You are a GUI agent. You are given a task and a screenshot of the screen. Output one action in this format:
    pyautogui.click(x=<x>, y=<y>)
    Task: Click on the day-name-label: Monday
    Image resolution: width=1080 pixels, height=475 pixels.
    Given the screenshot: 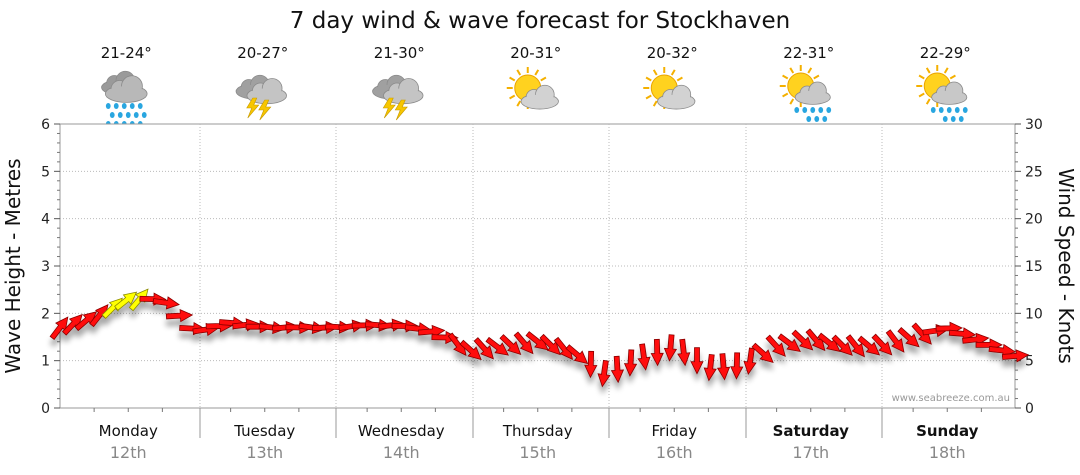 What is the action you would take?
    pyautogui.click(x=128, y=431)
    